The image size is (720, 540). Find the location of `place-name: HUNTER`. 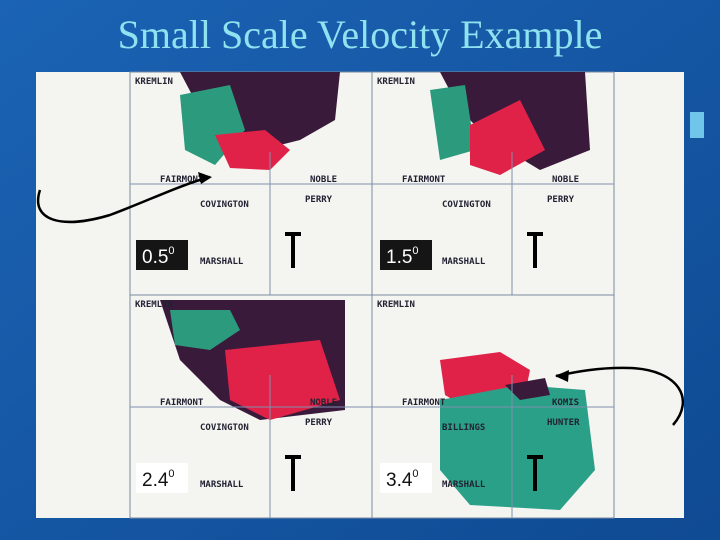

place-name: HUNTER is located at coordinates (563, 423).